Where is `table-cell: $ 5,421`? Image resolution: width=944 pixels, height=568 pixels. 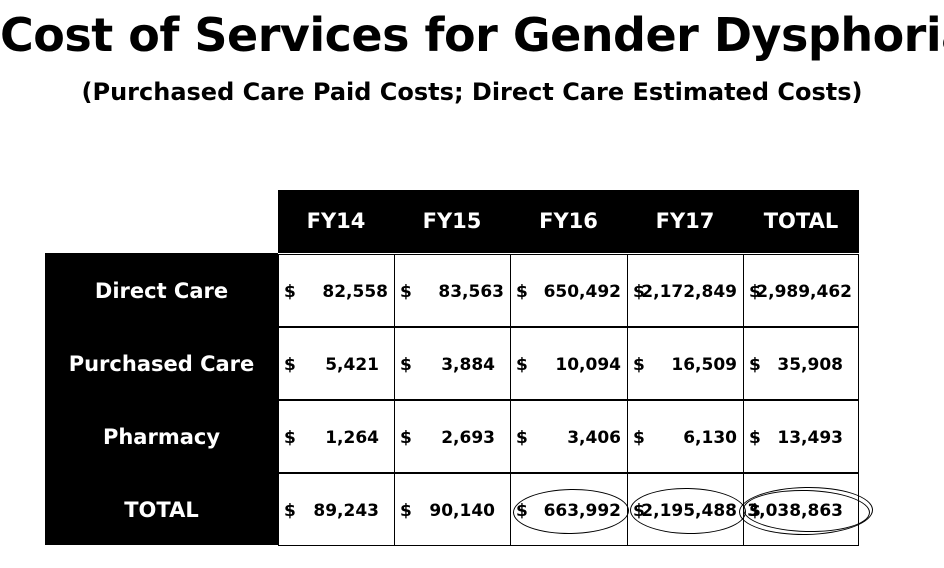
table-cell: $ 5,421 is located at coordinates (336, 363).